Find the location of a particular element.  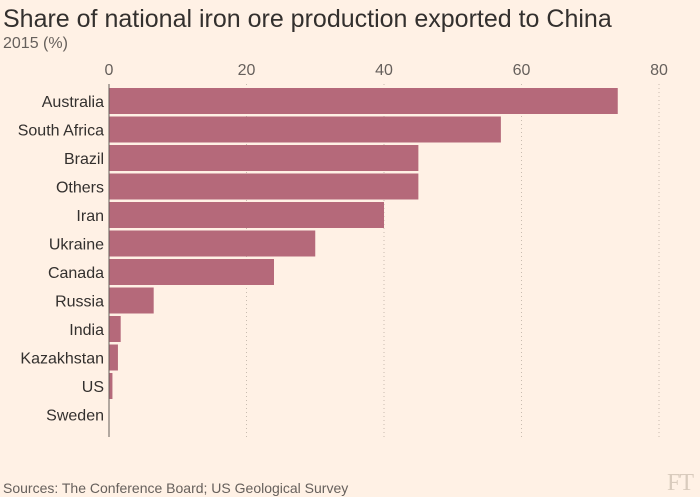

x-tick-label-80: 80 is located at coordinates (659, 70).